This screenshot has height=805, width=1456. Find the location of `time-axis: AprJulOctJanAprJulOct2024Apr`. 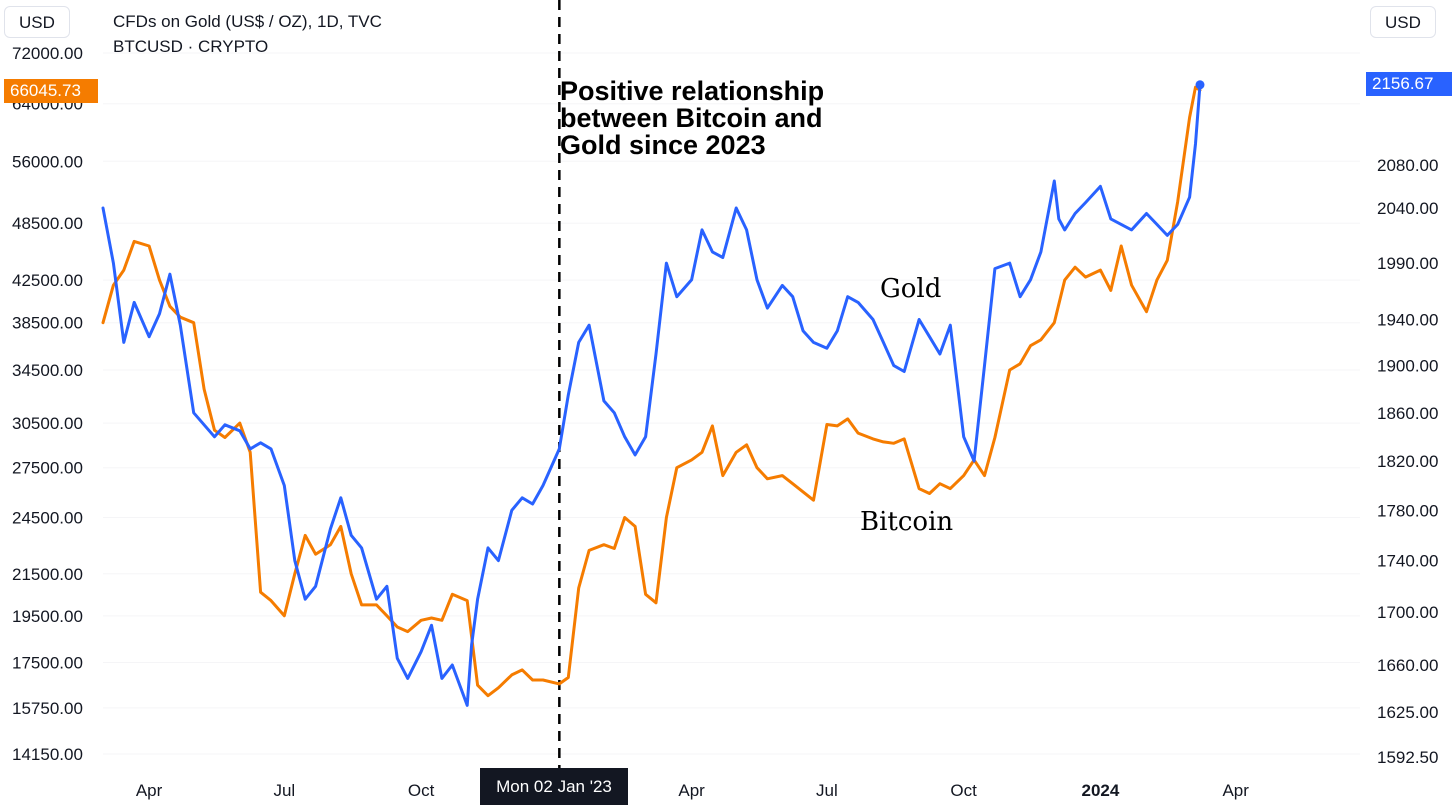

time-axis: AprJulOctJanAprJulOct2024Apr is located at coordinates (692, 790).